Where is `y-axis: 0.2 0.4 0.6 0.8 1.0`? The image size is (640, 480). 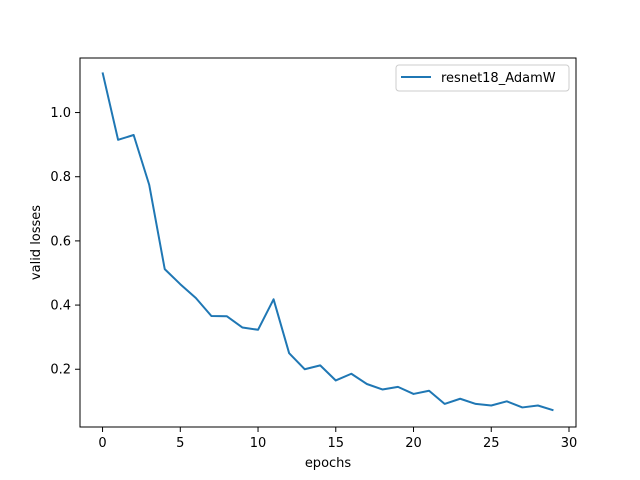 y-axis: 0.2 0.4 0.6 0.8 1.0 is located at coordinates (65, 242).